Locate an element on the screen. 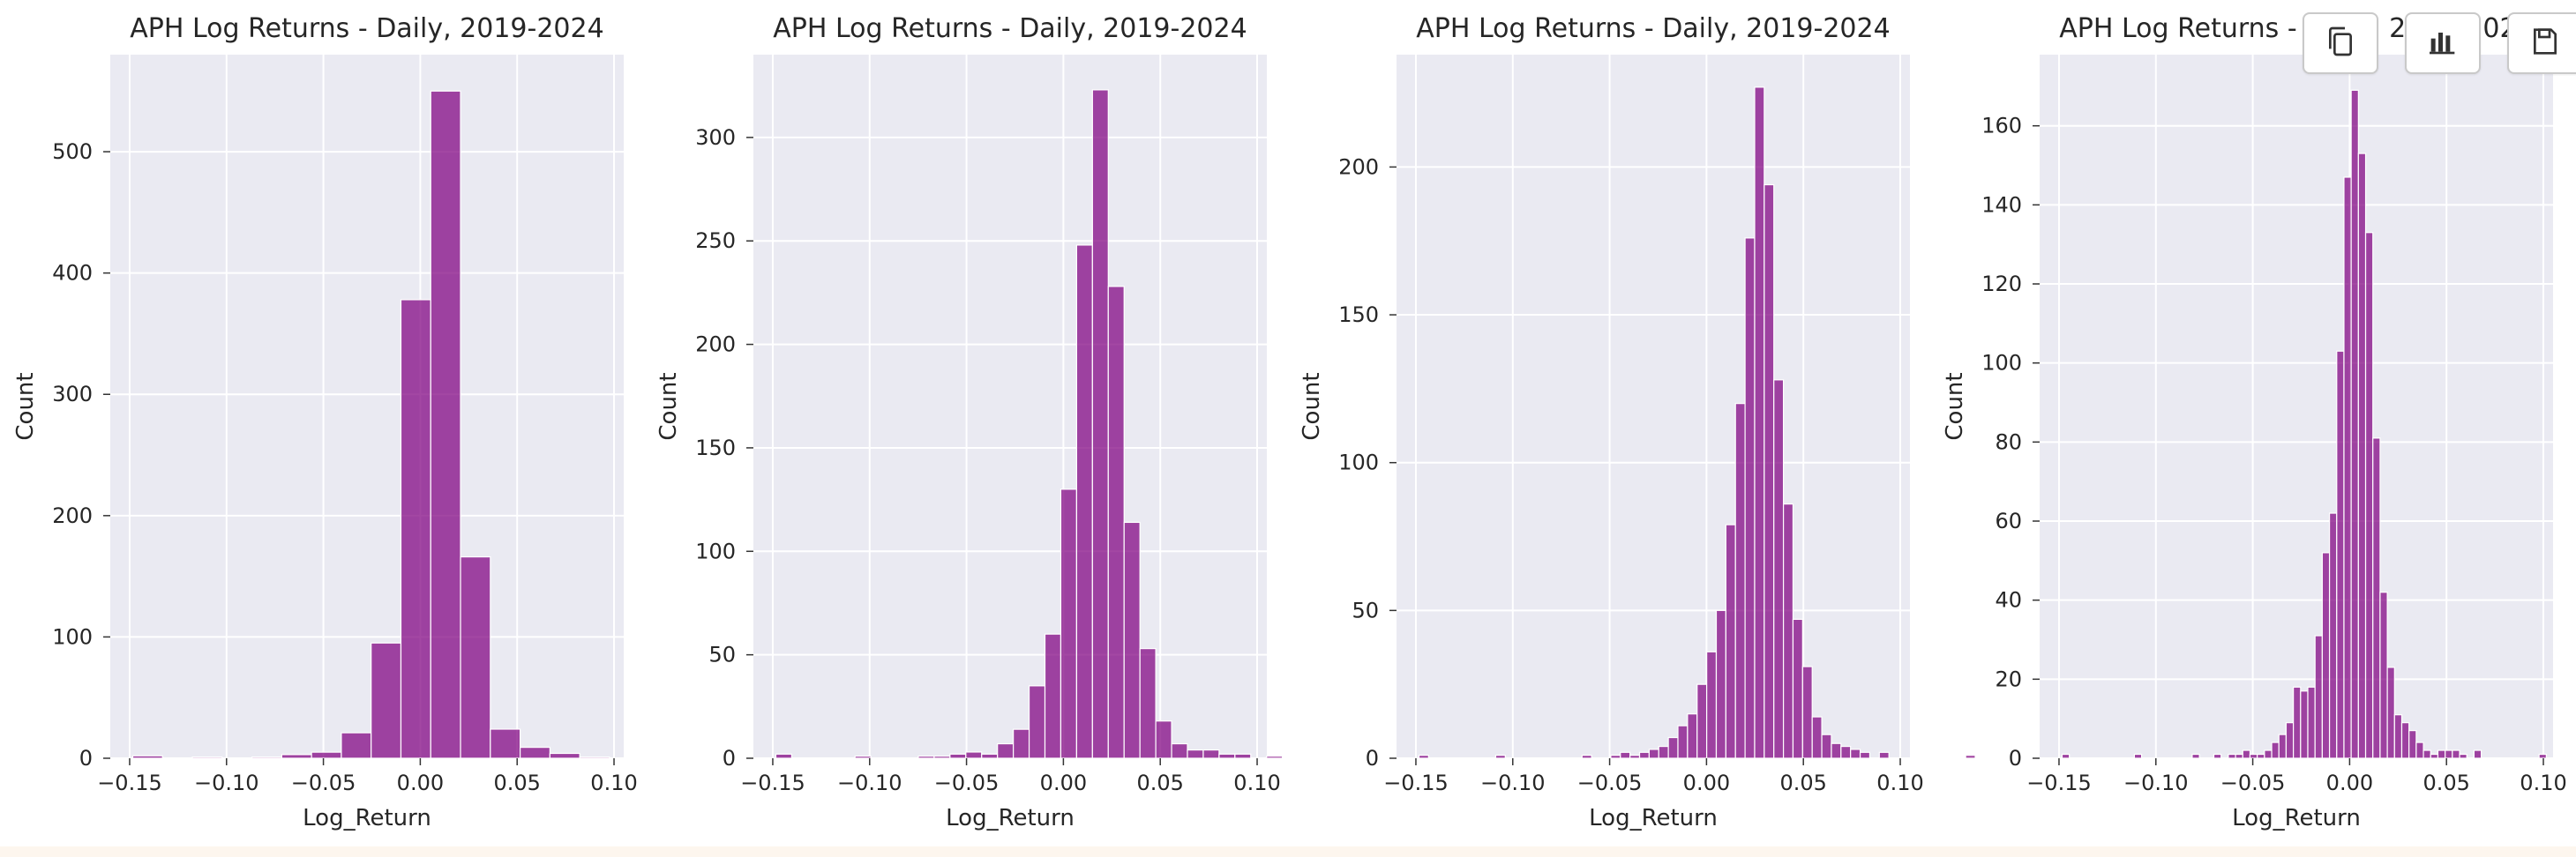  y-tick-label: 40 is located at coordinates (2009, 601).